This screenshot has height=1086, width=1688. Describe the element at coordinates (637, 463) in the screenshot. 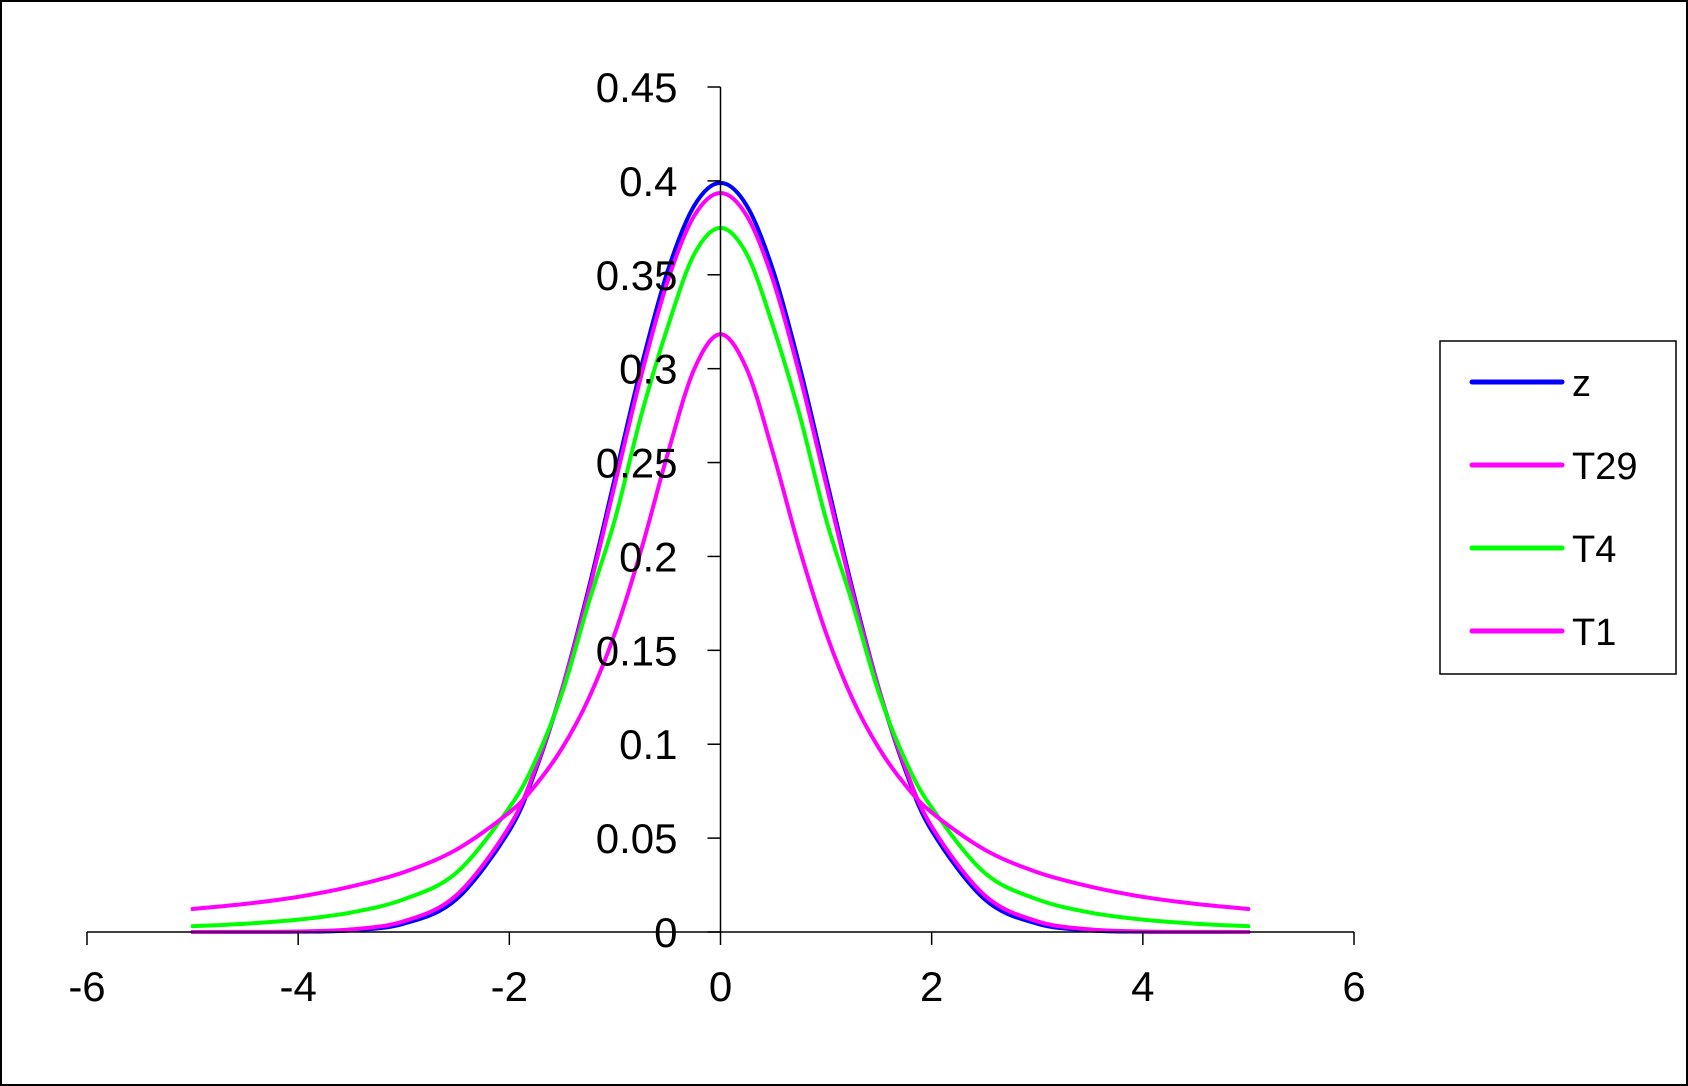

I see `y-tick-label: 0.25` at that location.